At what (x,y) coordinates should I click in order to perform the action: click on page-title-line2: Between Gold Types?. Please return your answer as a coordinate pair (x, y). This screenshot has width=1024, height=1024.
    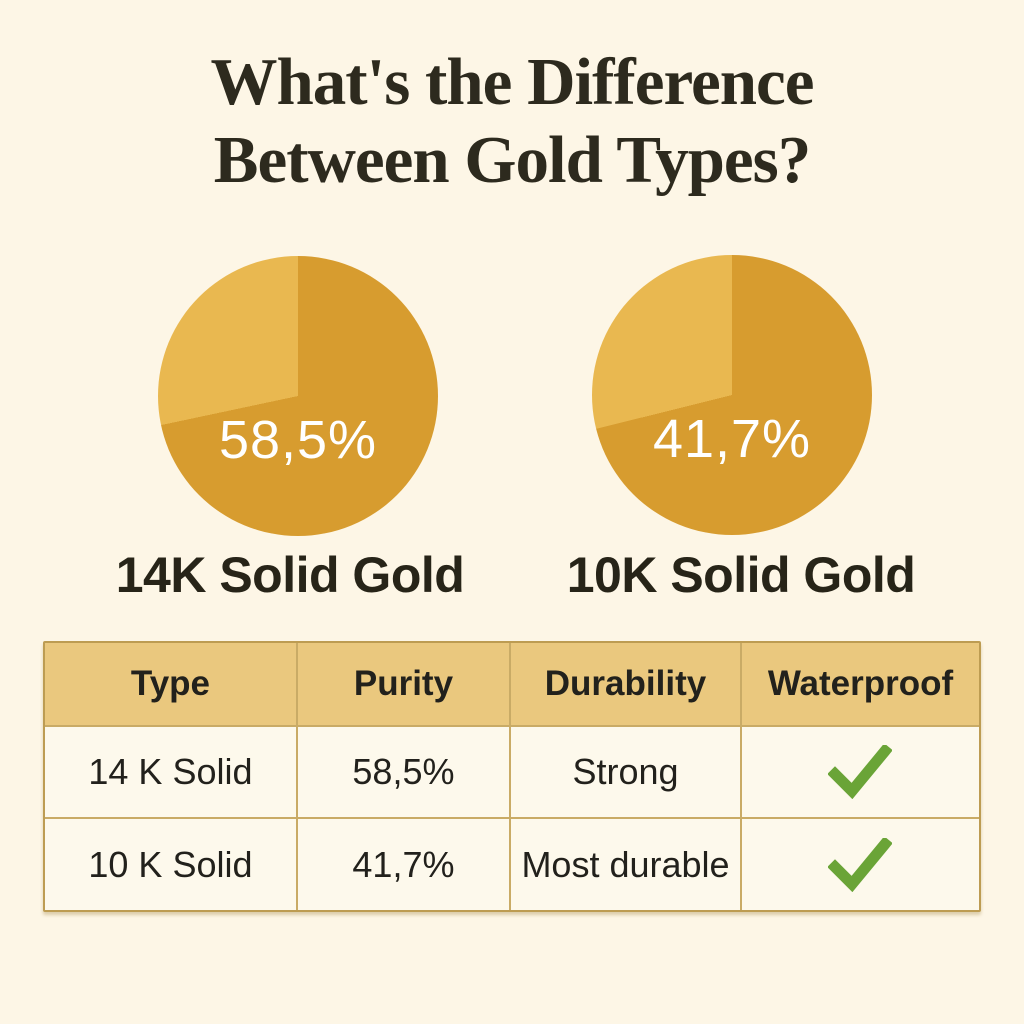
    Looking at the image, I should click on (512, 159).